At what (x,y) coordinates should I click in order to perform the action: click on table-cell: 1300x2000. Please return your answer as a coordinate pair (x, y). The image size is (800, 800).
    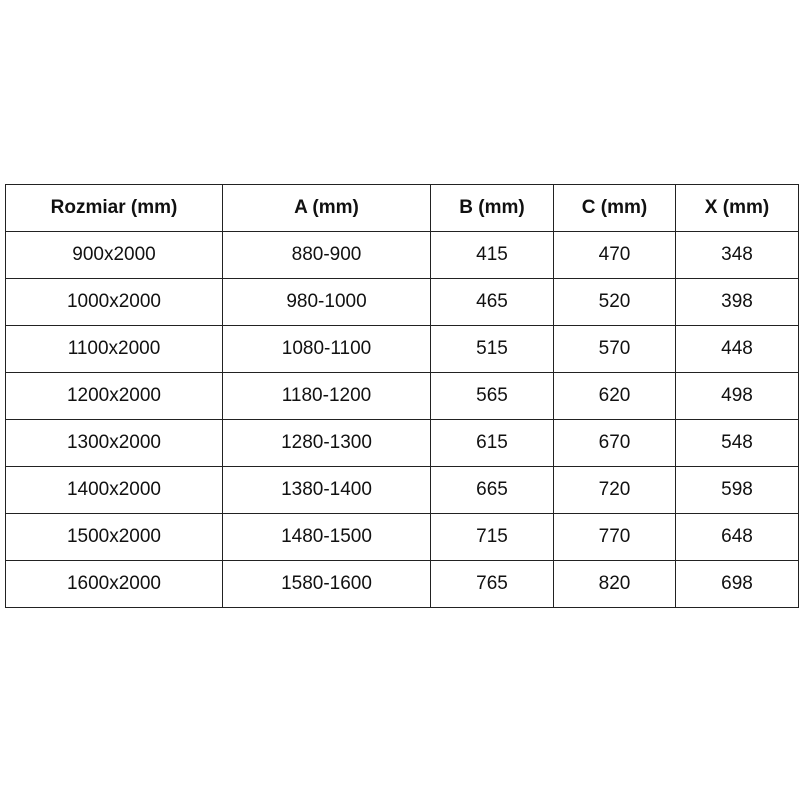
    Looking at the image, I should click on (114, 443).